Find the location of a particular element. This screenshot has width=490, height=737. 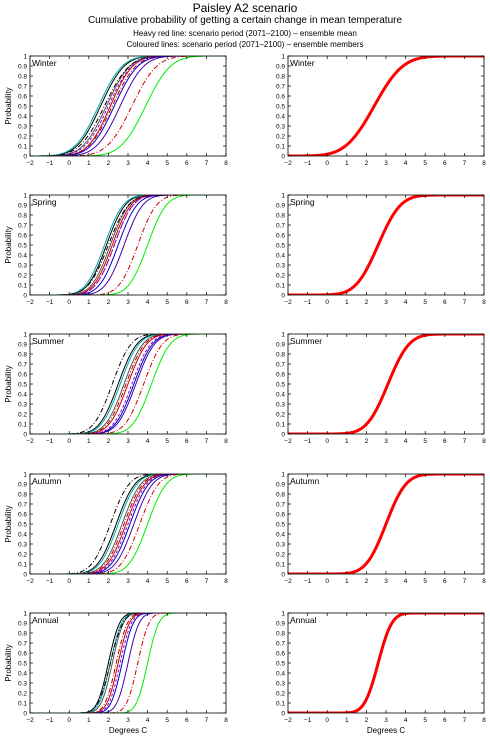

y-tick-label: 0.6 is located at coordinates (280, 374).